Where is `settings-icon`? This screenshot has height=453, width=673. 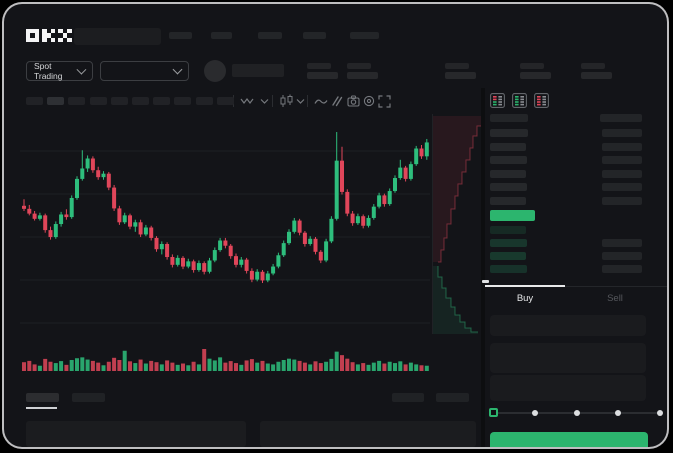 settings-icon is located at coordinates (369, 101).